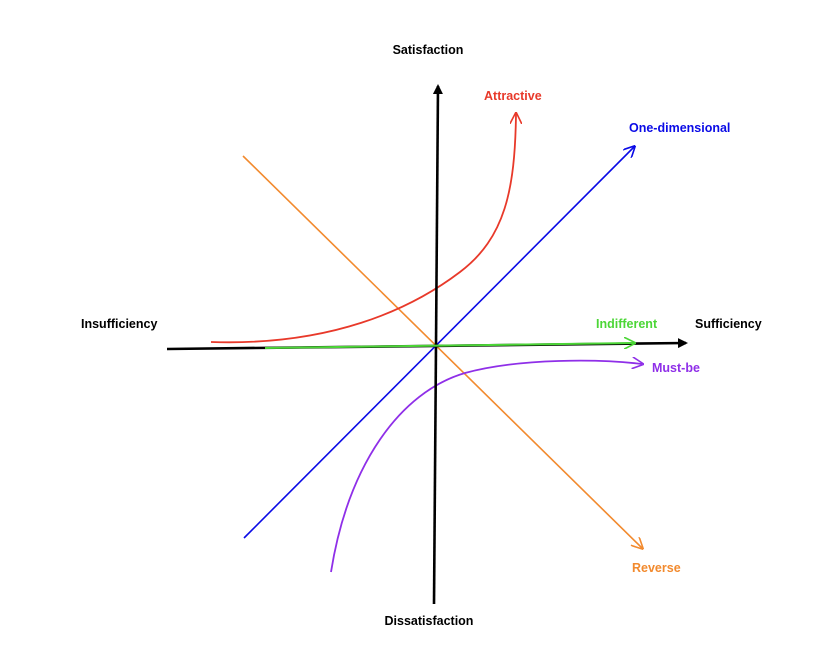 Image resolution: width=828 pixels, height=668 pixels. Describe the element at coordinates (429, 621) in the screenshot. I see `dissatisfaction-label: Dissatisfaction` at that location.